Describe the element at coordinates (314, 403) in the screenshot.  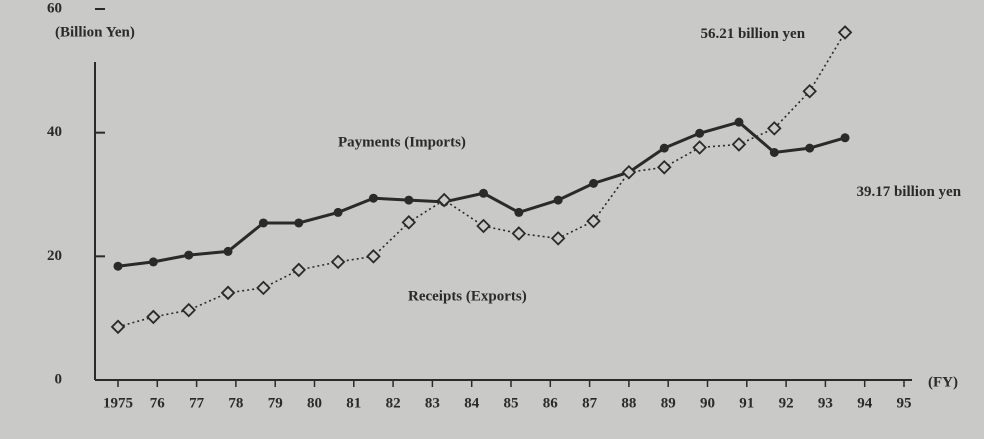
I see `x-tick-label: 80` at that location.